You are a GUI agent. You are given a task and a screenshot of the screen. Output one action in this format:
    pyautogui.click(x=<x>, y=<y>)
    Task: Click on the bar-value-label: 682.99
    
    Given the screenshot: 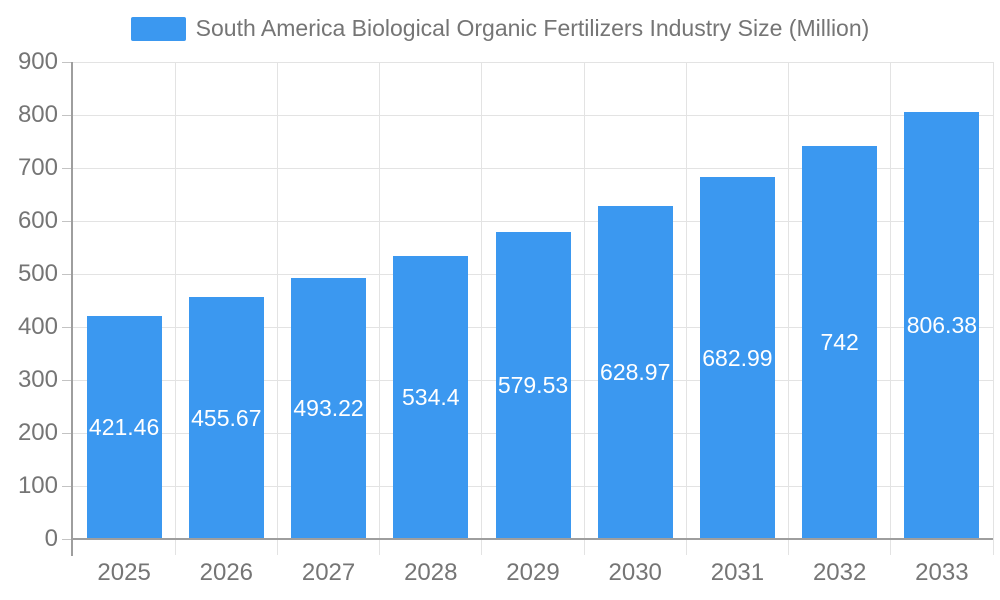 What is the action you would take?
    pyautogui.click(x=737, y=357)
    